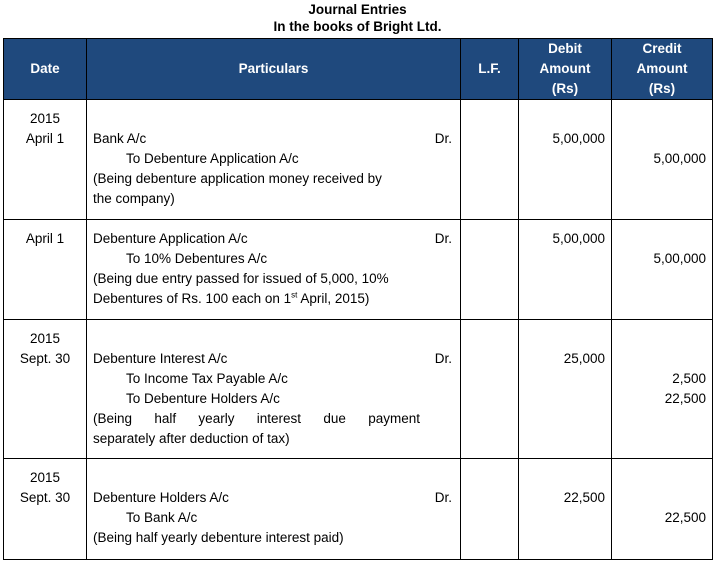 The height and width of the screenshot is (562, 715). Describe the element at coordinates (170, 238) in the screenshot. I see `particulars-text: Debenture Application A/c` at that location.